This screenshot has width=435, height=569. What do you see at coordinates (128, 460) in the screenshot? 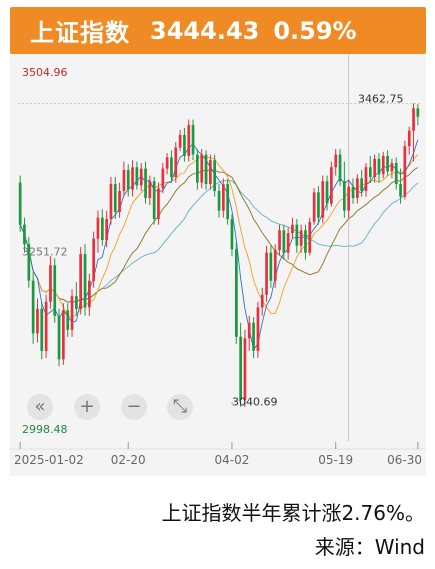
I see `x-tick-label: 02-20` at bounding box center [128, 460].